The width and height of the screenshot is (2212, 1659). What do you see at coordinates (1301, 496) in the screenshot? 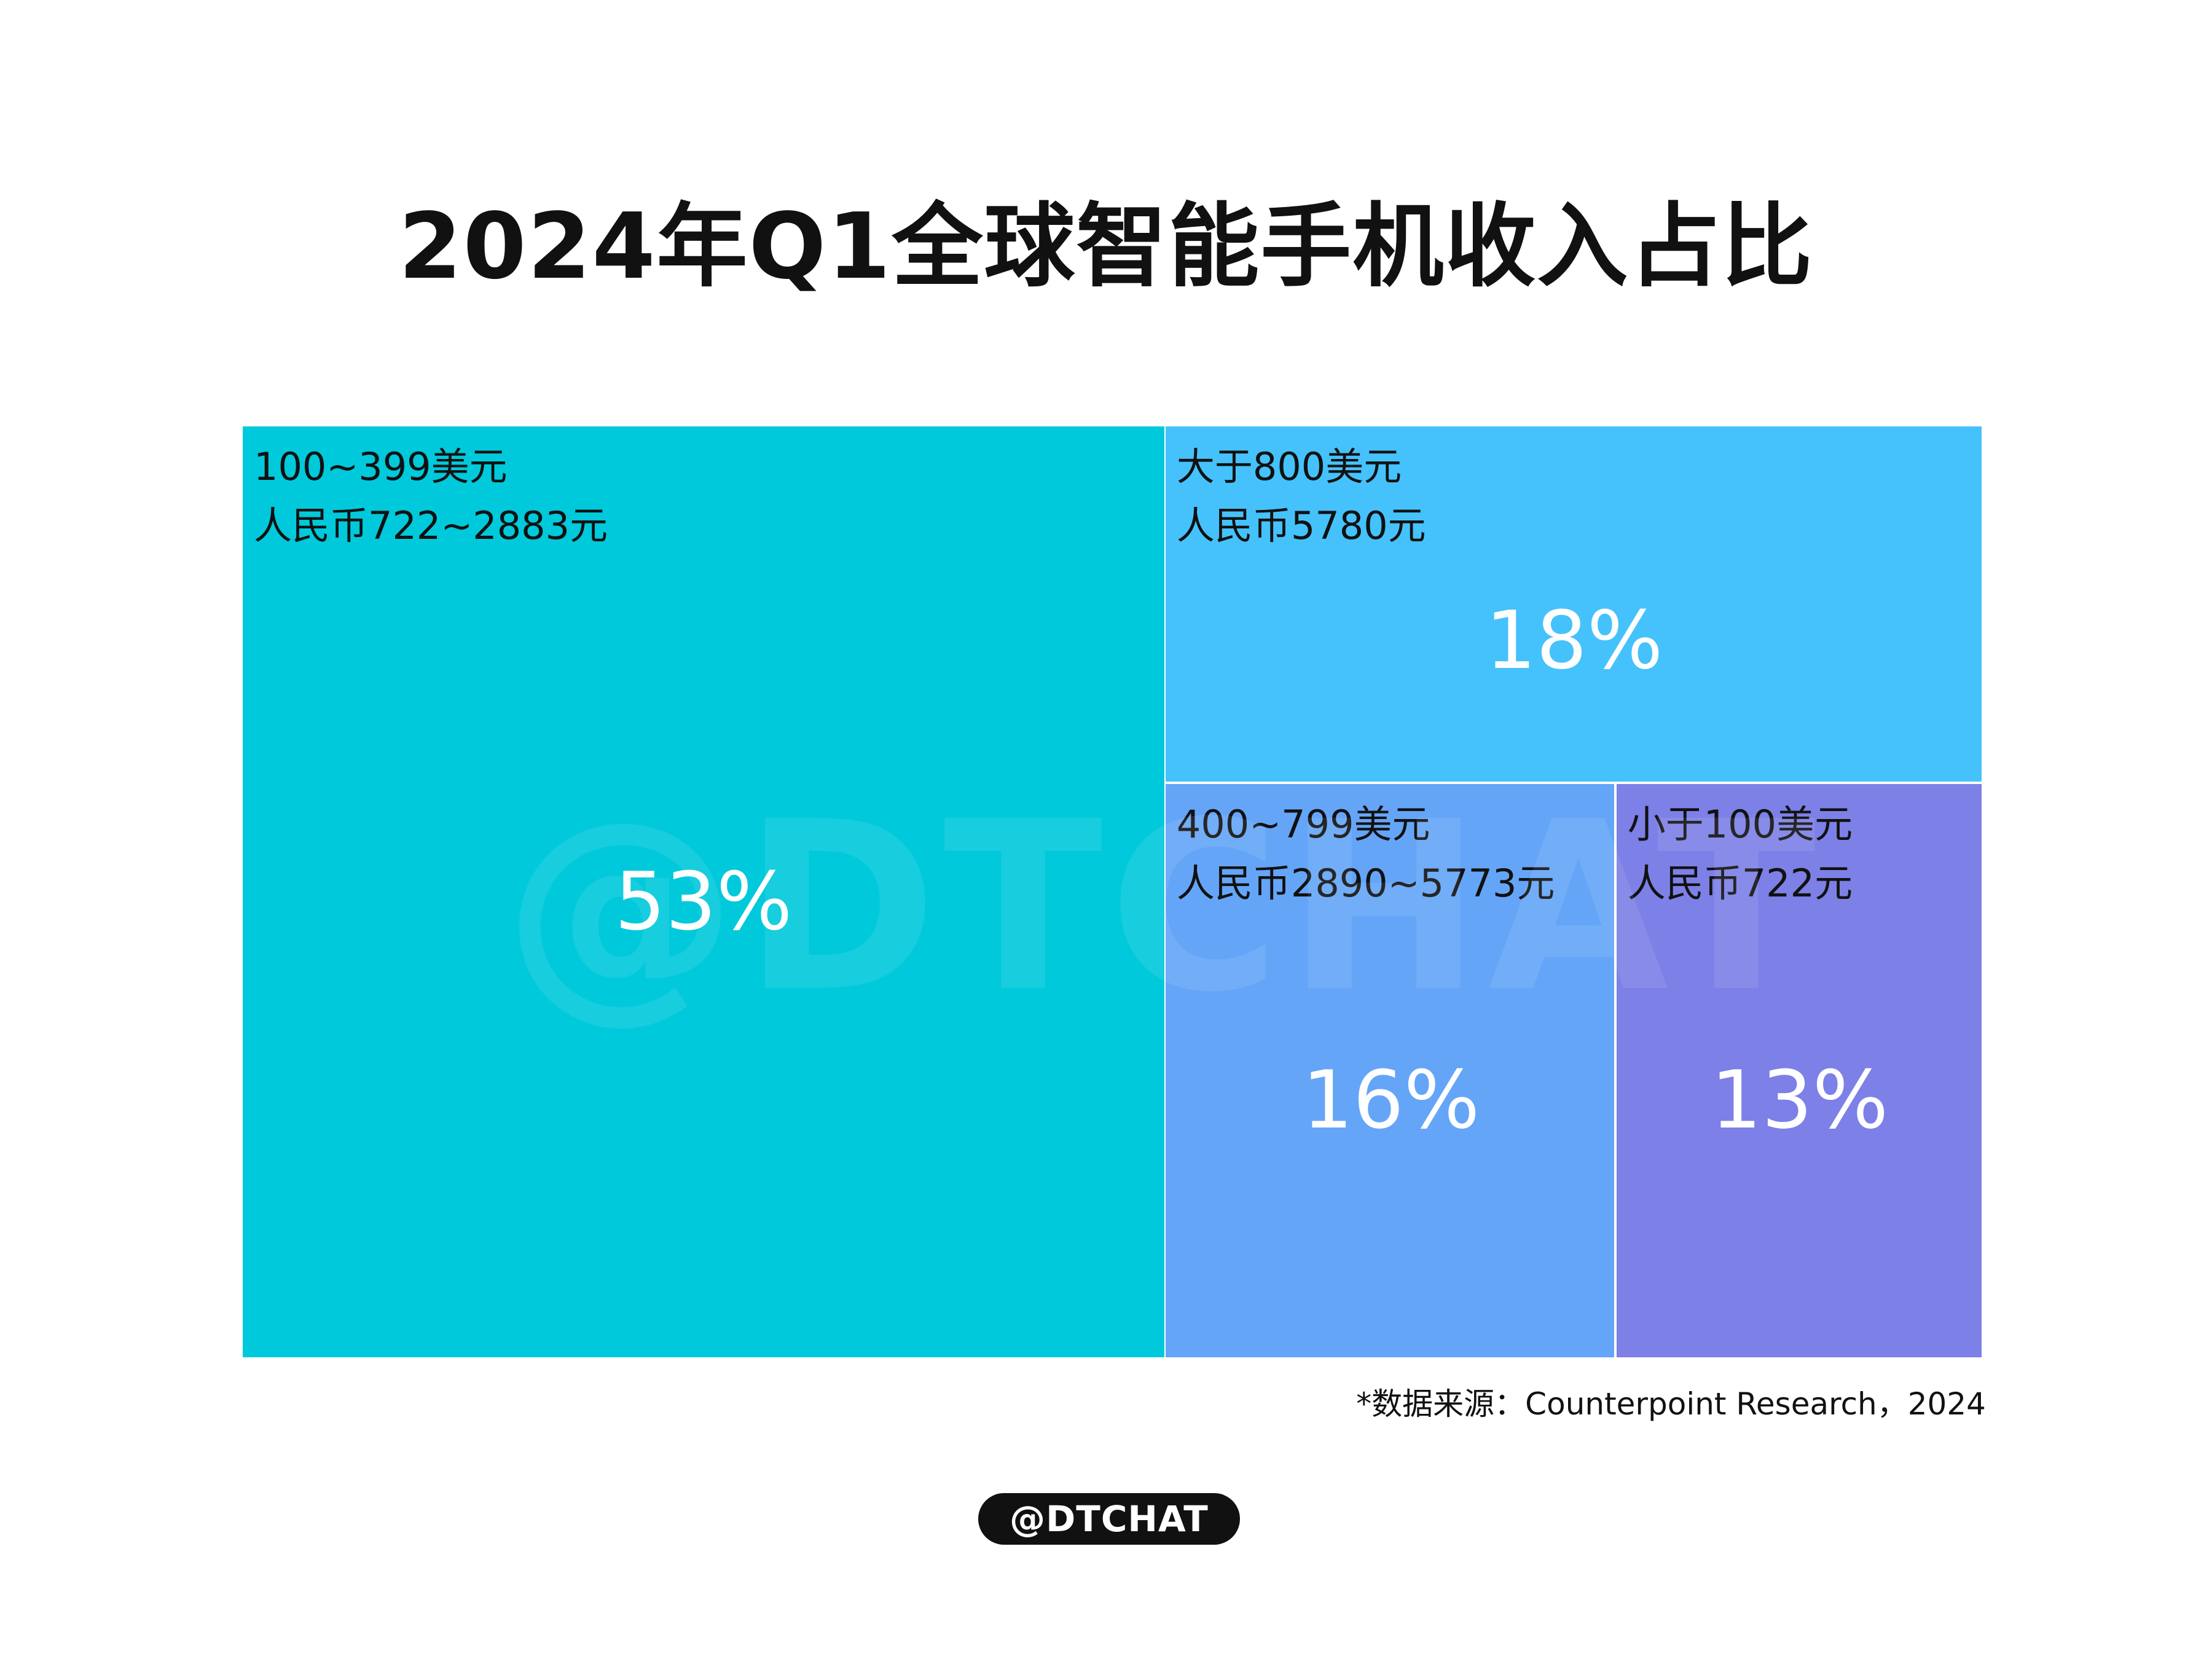
I see `tile-label: 大于800美元 人民币5780元` at bounding box center [1301, 496].